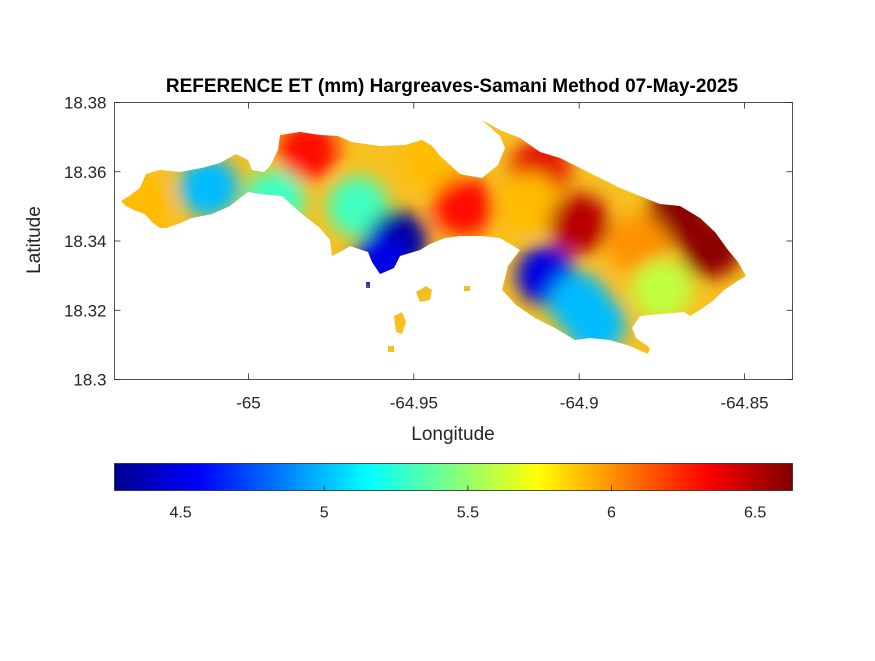  What do you see at coordinates (467, 503) in the screenshot?
I see `colorbar-ticks: 4.5 5 5.5 6 6.5` at bounding box center [467, 503].